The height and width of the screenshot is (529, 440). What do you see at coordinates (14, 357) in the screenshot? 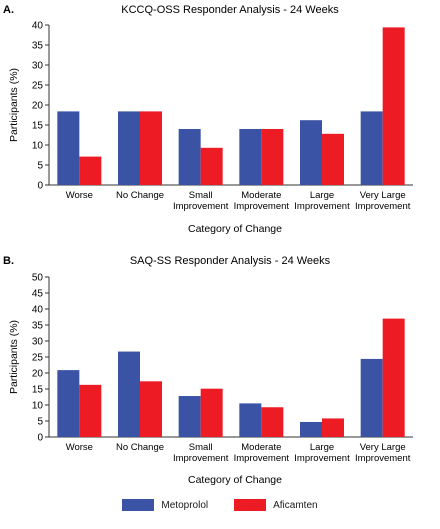
I see `panel-b-y-axis-label: Participants (%)` at bounding box center [14, 357].